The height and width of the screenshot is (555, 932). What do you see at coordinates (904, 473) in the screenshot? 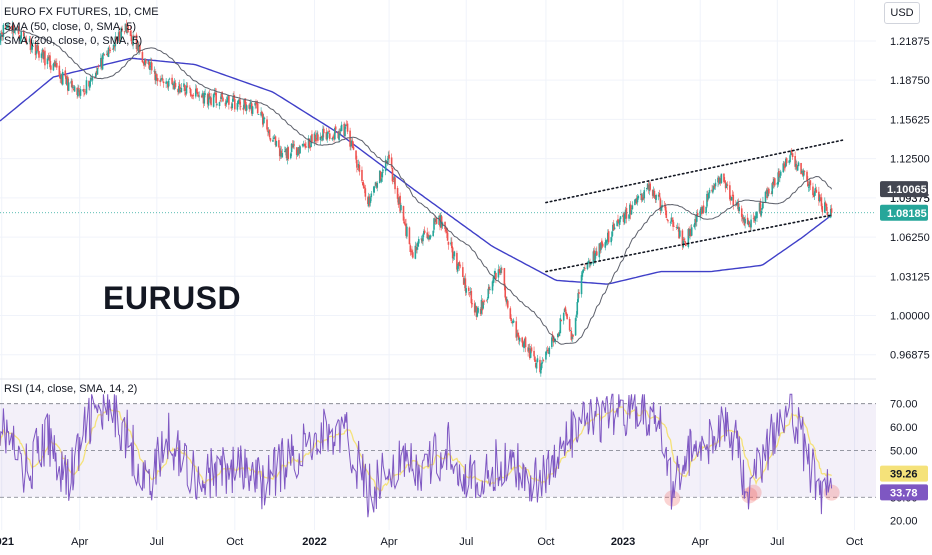
I see `rsi-ma-tag: 39.26` at bounding box center [904, 473].